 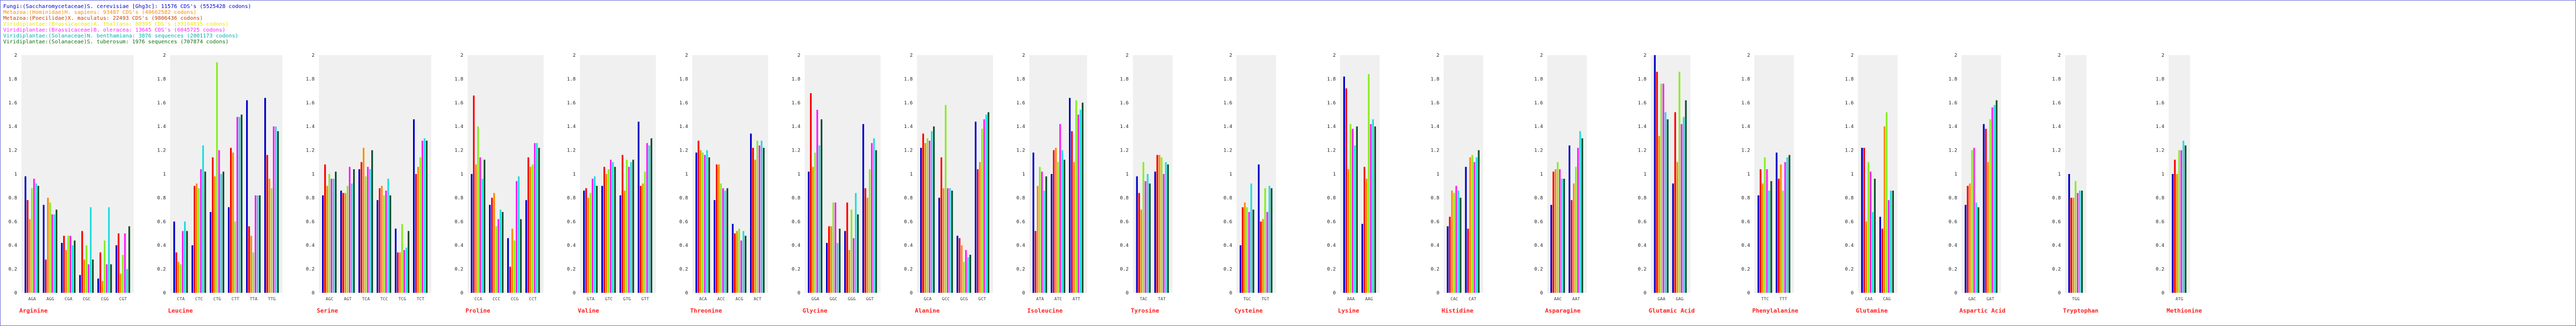 I want to click on codon-label: ACA, so click(x=703, y=299).